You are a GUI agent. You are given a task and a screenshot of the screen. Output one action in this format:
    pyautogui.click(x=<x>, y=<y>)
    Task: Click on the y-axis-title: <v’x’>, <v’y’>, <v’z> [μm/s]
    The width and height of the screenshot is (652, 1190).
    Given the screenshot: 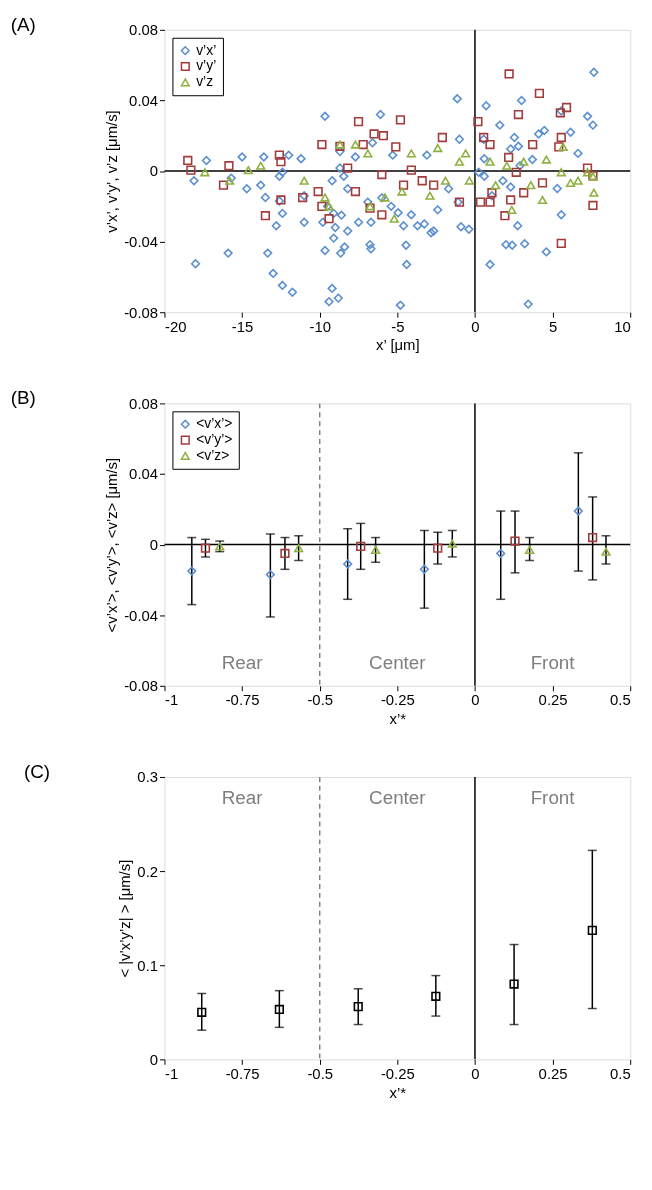 What is the action you would take?
    pyautogui.click(x=112, y=545)
    